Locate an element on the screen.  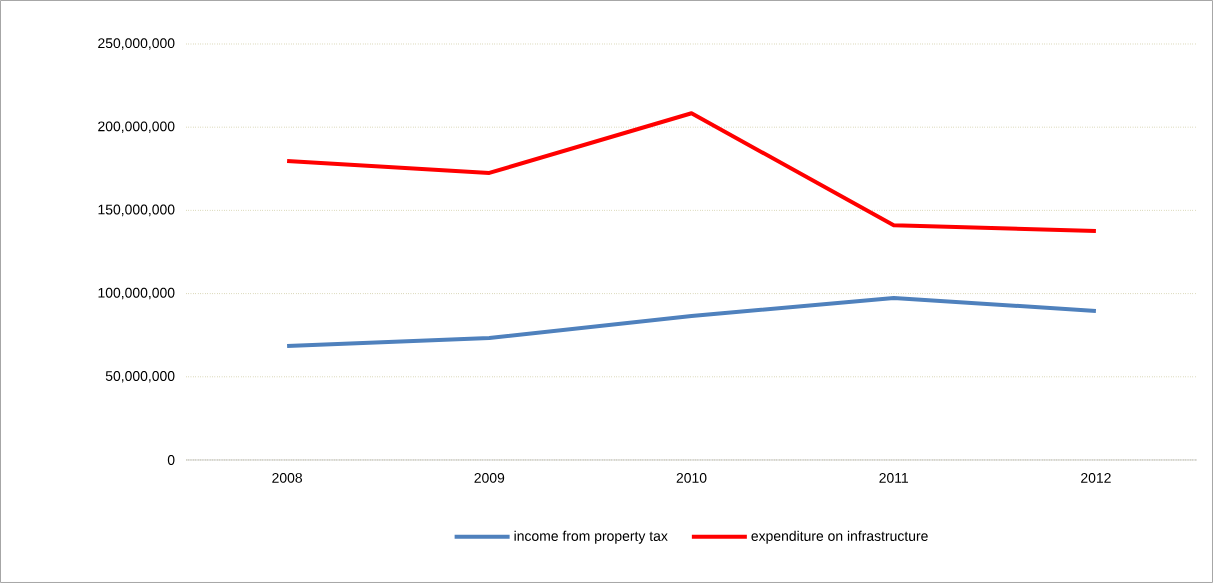
x-tick-label: 2011 is located at coordinates (894, 477).